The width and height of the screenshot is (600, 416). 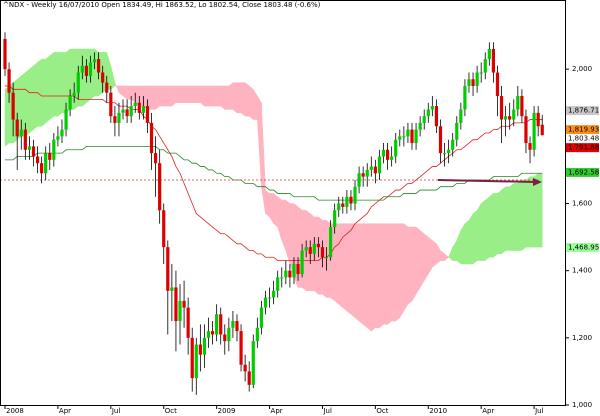 What do you see at coordinates (582, 204) in the screenshot?
I see `y-tick-label: 1,600` at bounding box center [582, 204].